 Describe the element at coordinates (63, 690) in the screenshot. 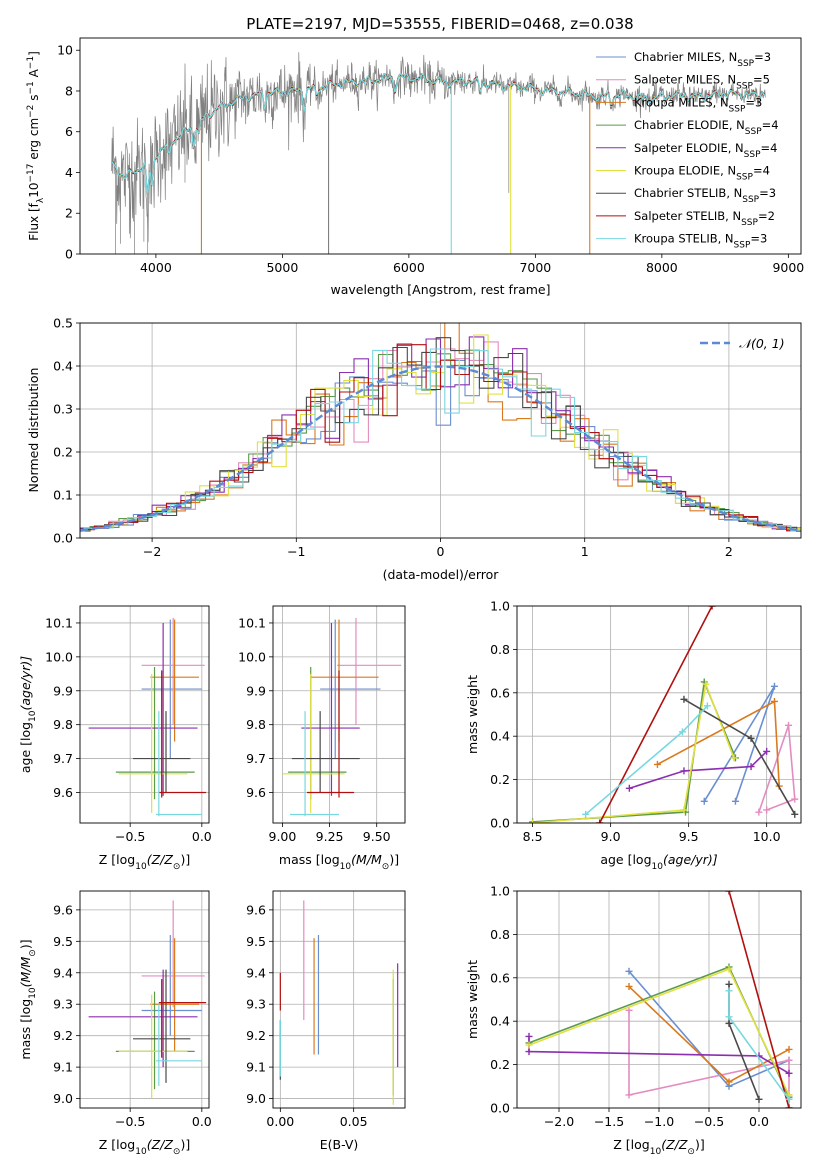

I see `y-tick-label: 9.9` at that location.